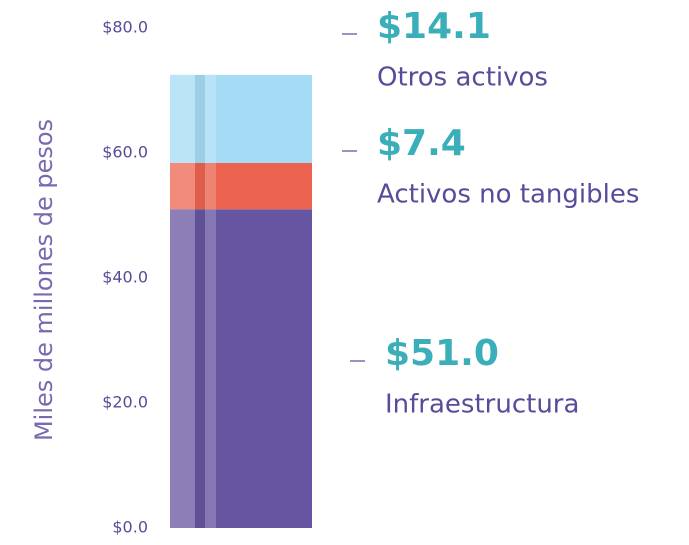 This screenshot has height=545, width=689. What do you see at coordinates (125, 152) in the screenshot?
I see `y-tick-label: $60.0` at bounding box center [125, 152].